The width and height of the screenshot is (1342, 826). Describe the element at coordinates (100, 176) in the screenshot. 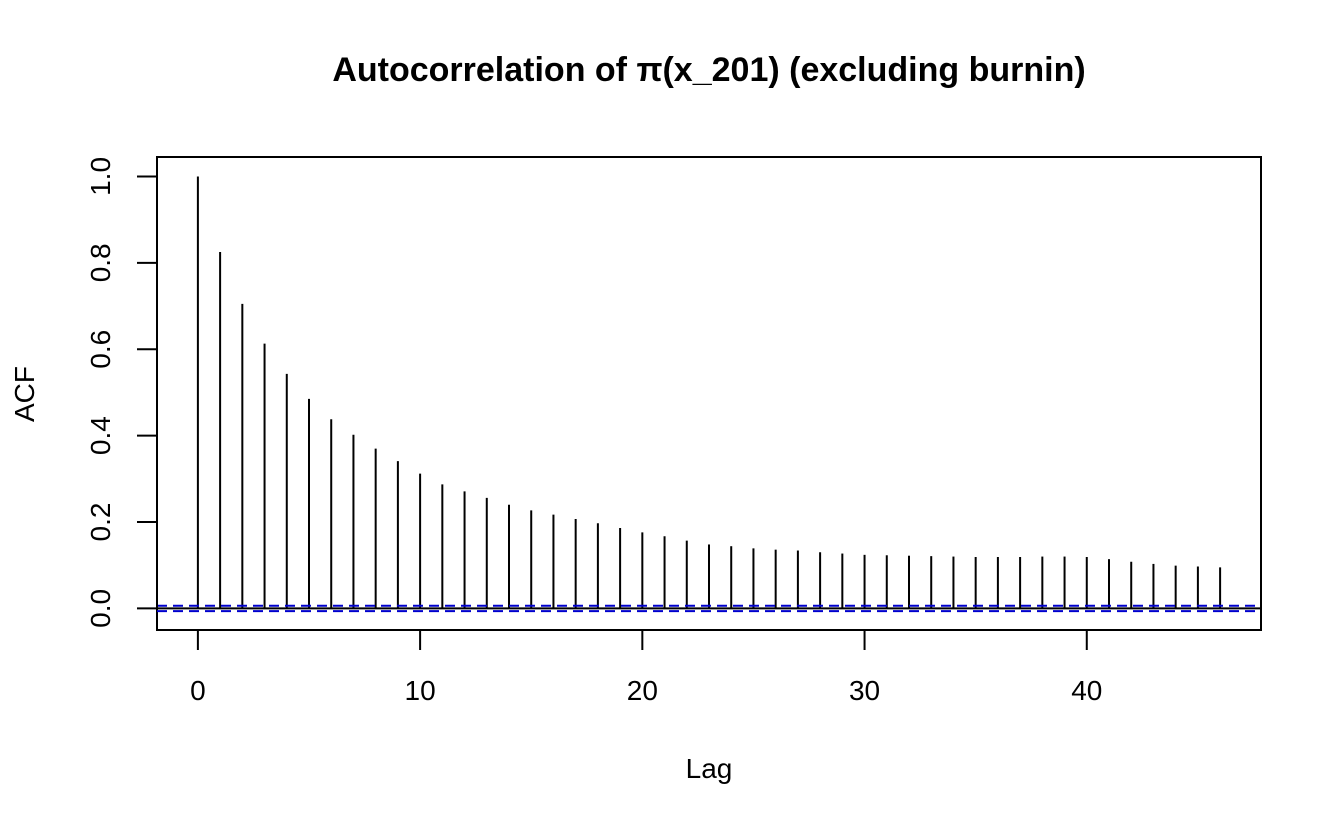

I see `y-tick-label-5: 1.0` at that location.